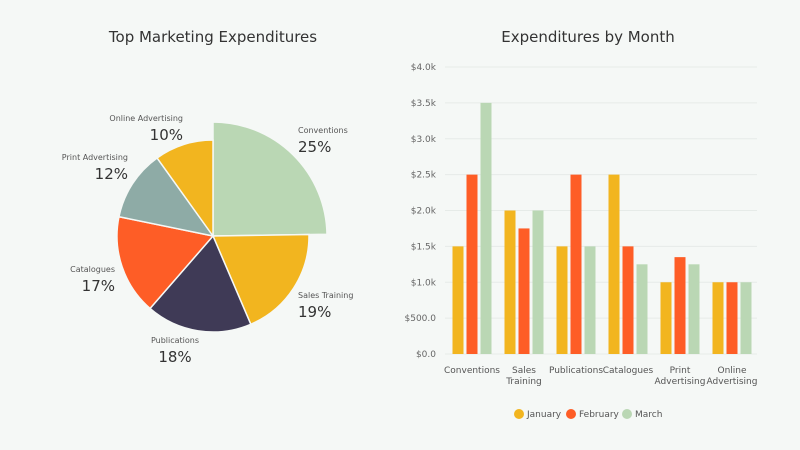 This screenshot has height=450, width=800. Describe the element at coordinates (628, 371) in the screenshot. I see `x-tick-label: Catalogues` at that location.